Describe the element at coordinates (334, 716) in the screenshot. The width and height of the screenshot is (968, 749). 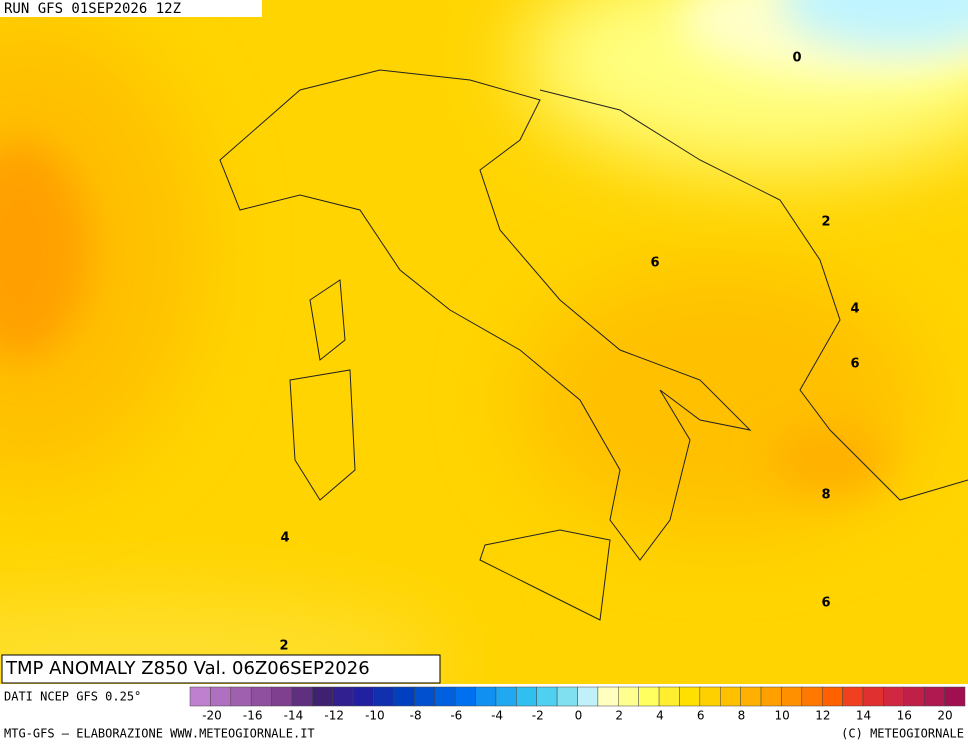
I see `colorbar-label: -12` at that location.